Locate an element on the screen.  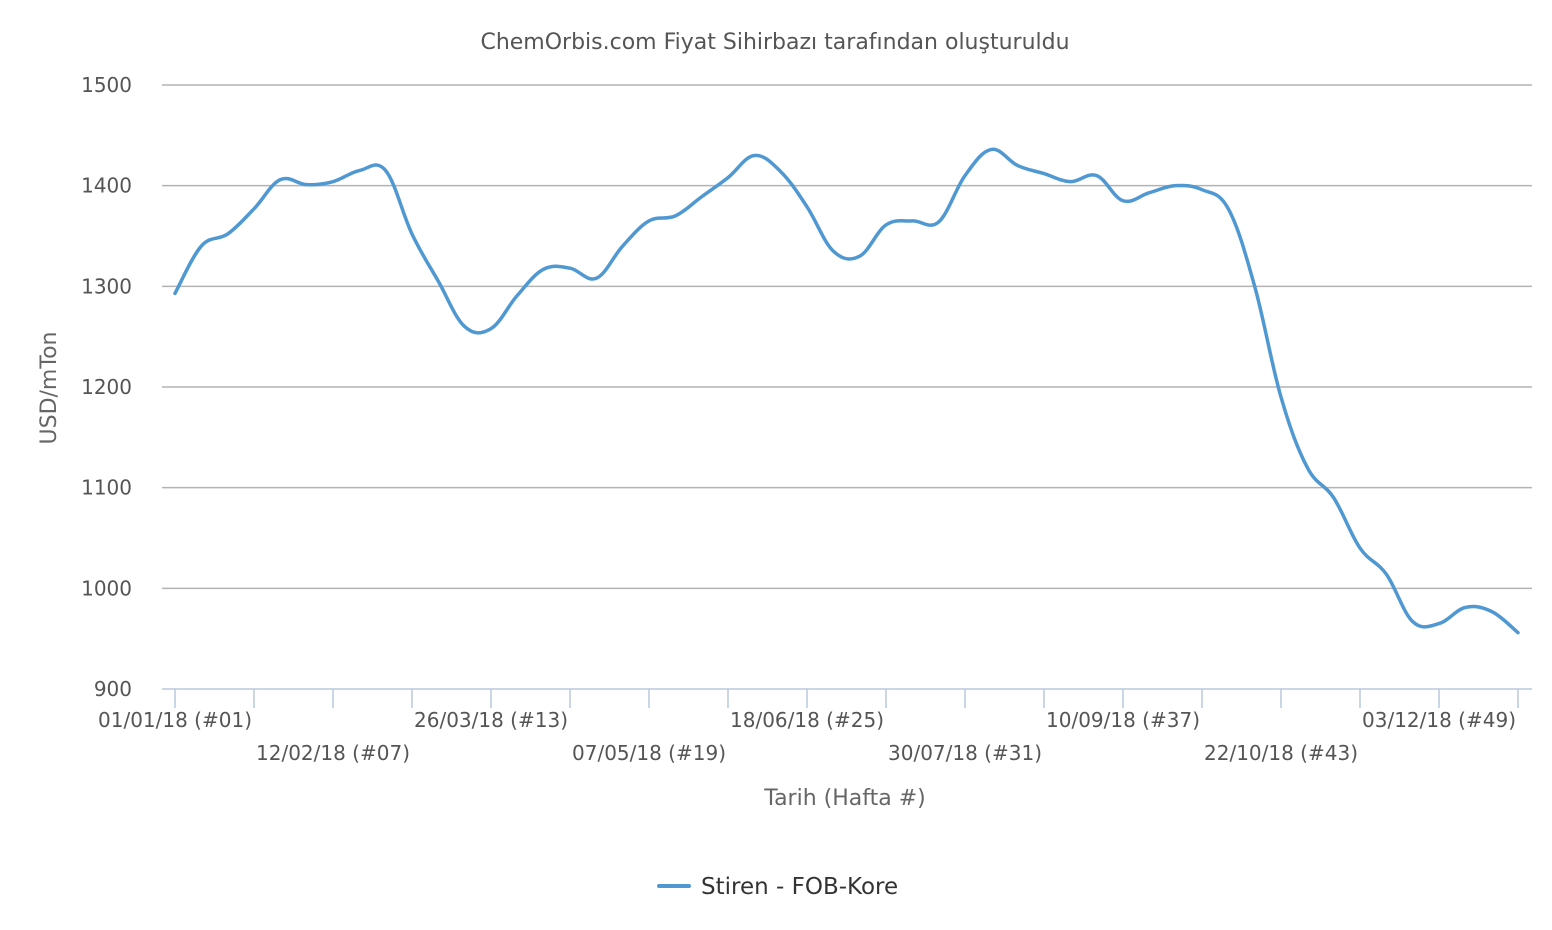
y-tick-label: 900 is located at coordinates (113, 689).